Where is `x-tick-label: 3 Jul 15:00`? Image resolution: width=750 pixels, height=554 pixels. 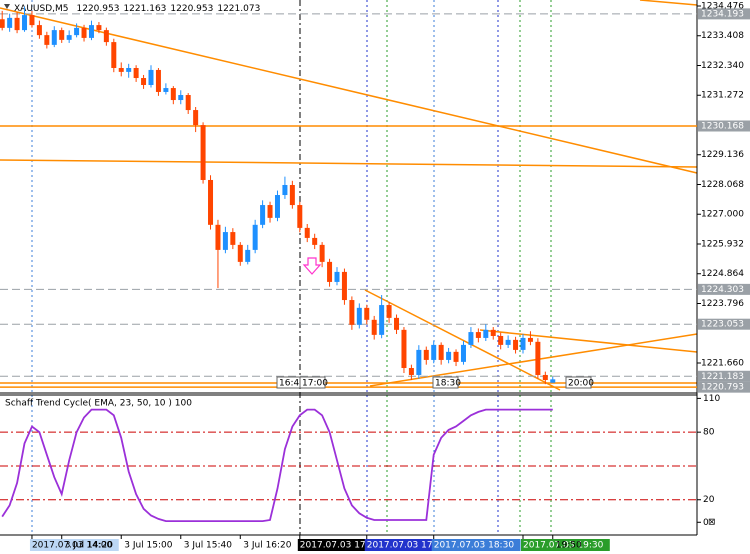 x-tick-label: 3 Jul 15:00 is located at coordinates (148, 546).